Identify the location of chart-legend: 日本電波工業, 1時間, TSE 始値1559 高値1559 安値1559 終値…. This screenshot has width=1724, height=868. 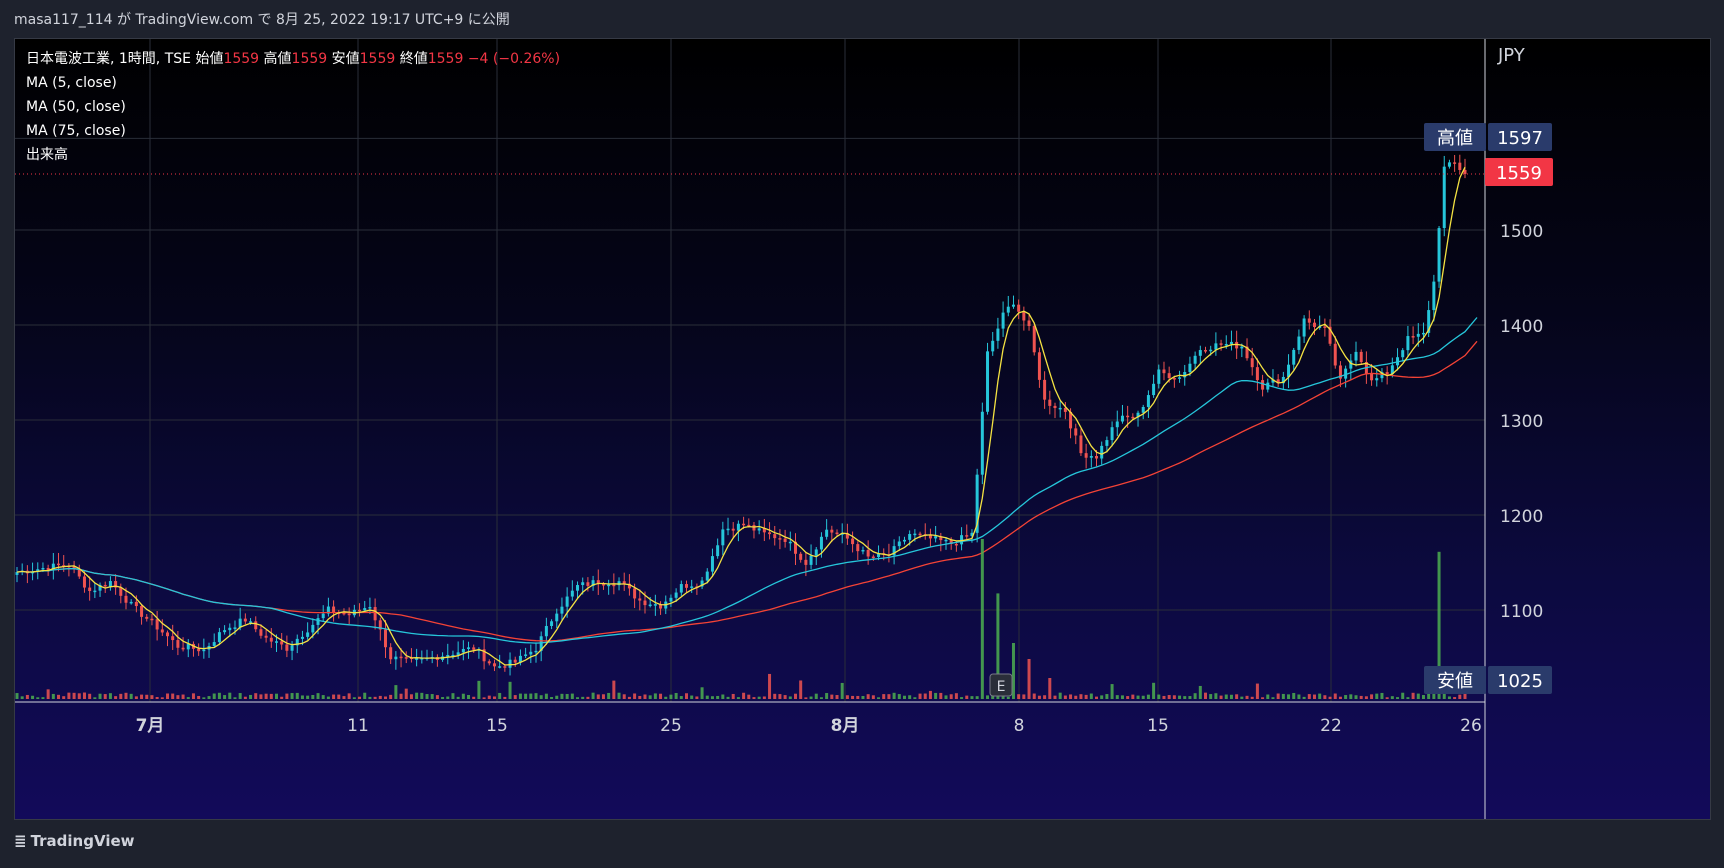
(293, 107).